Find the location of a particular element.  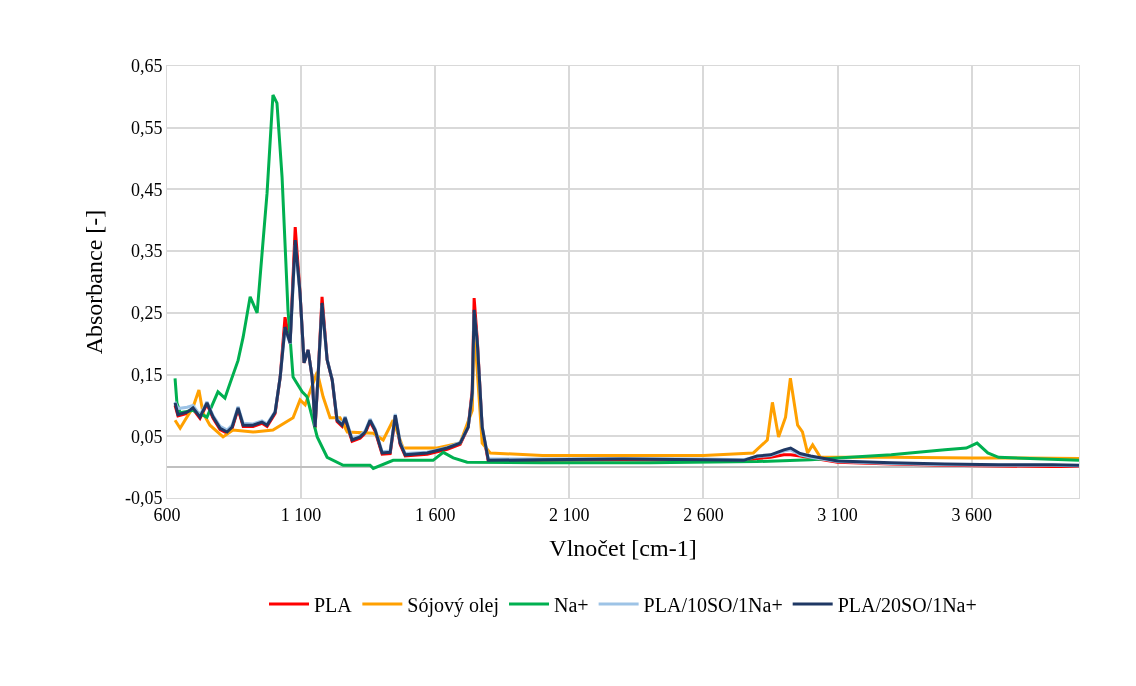

y-tick-label: 0,15 is located at coordinates (146, 374).